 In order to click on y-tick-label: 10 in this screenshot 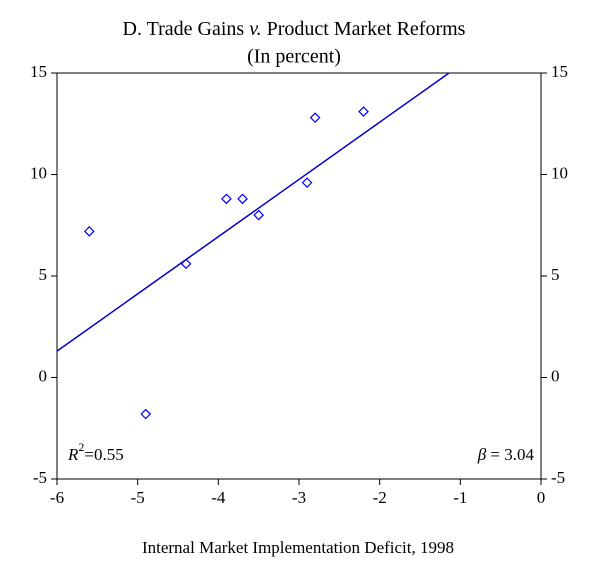, I will do `click(38, 172)`.